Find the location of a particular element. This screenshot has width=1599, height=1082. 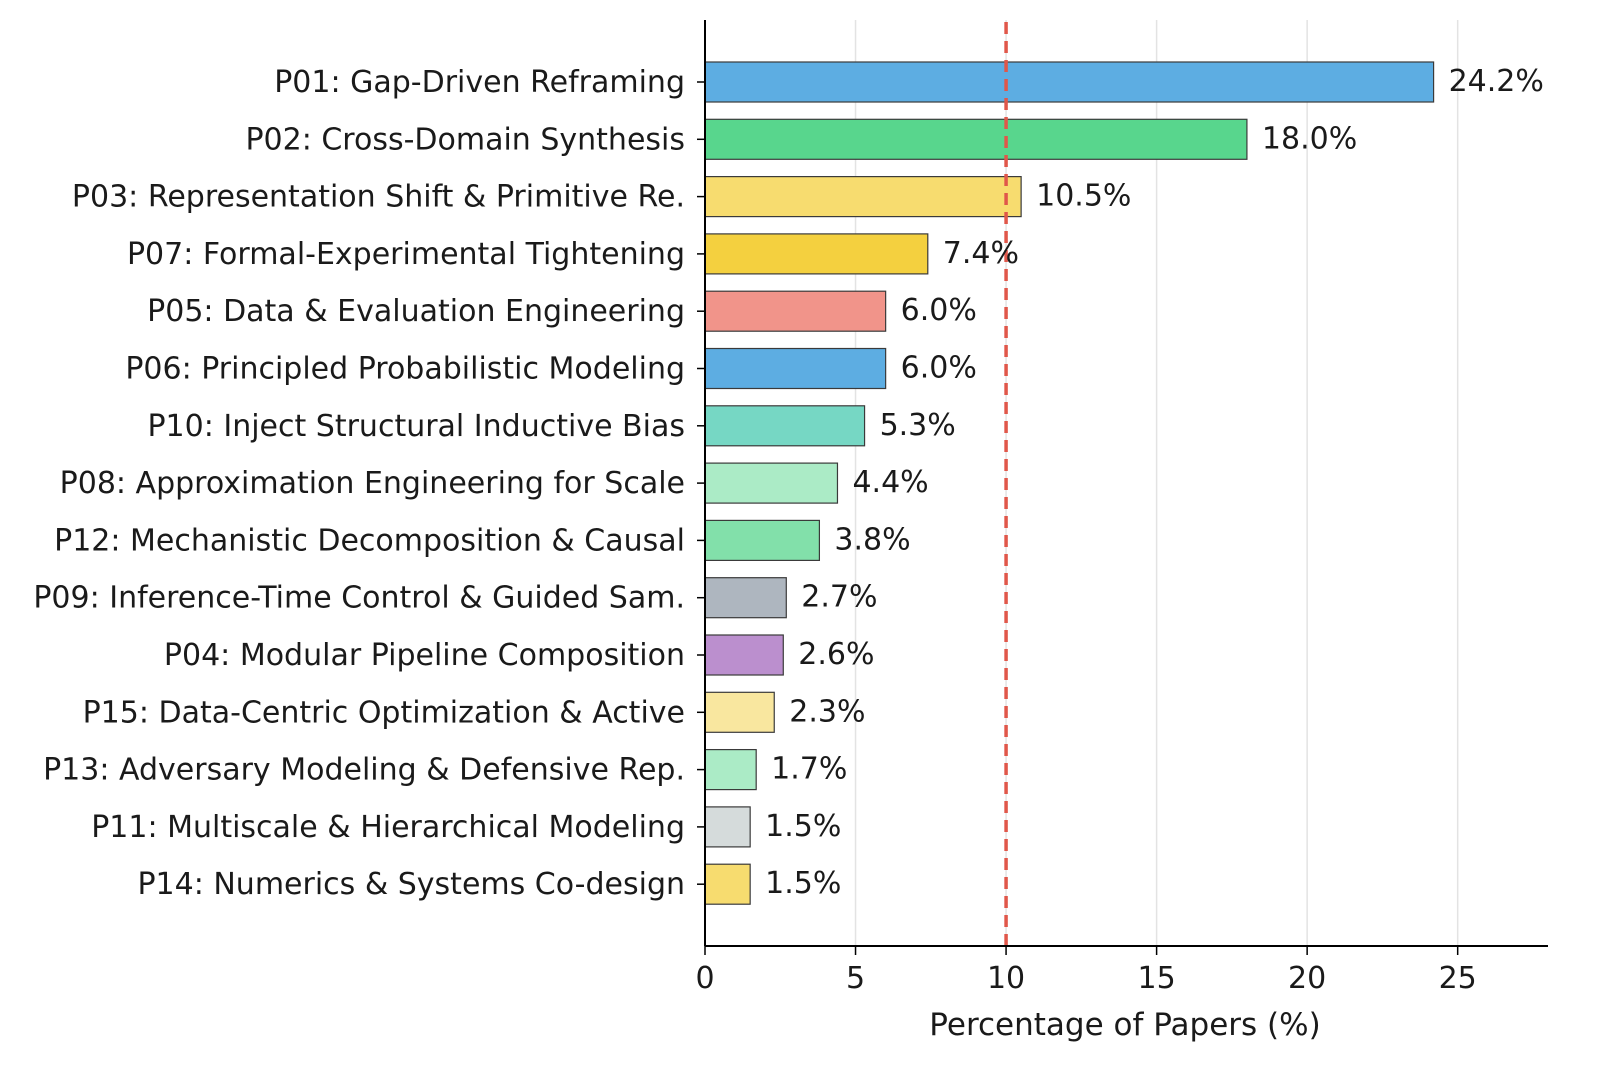

category-label: P02: Cross-Domain Synthesis is located at coordinates (465, 139).